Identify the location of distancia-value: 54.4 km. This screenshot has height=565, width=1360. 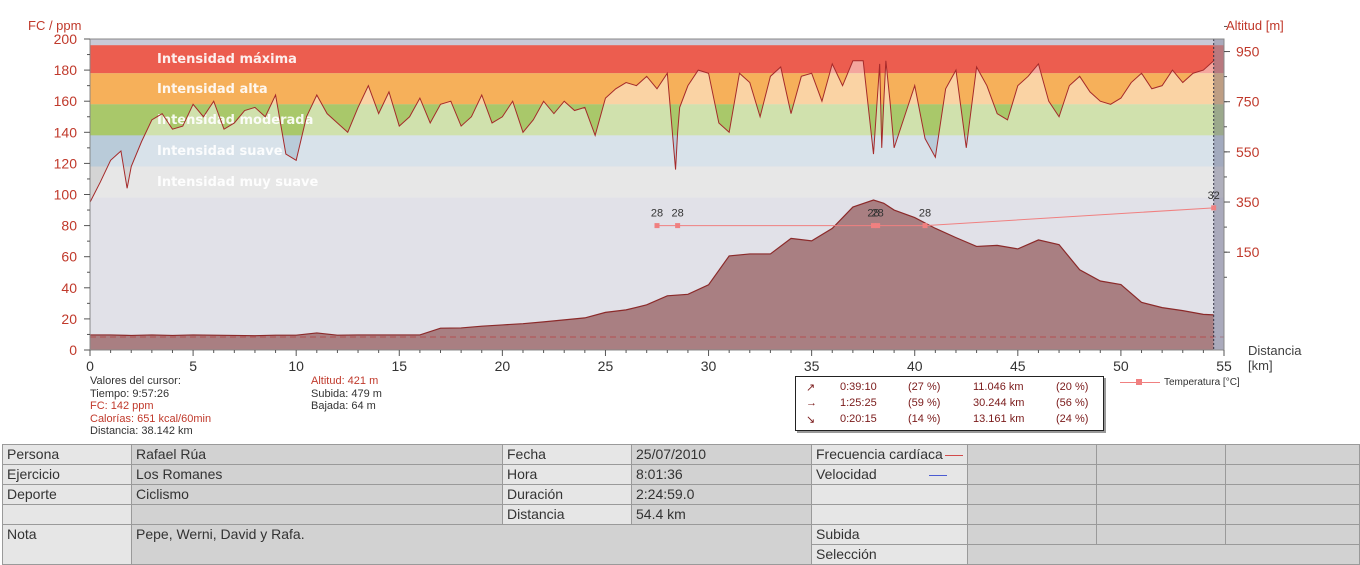
(721, 514).